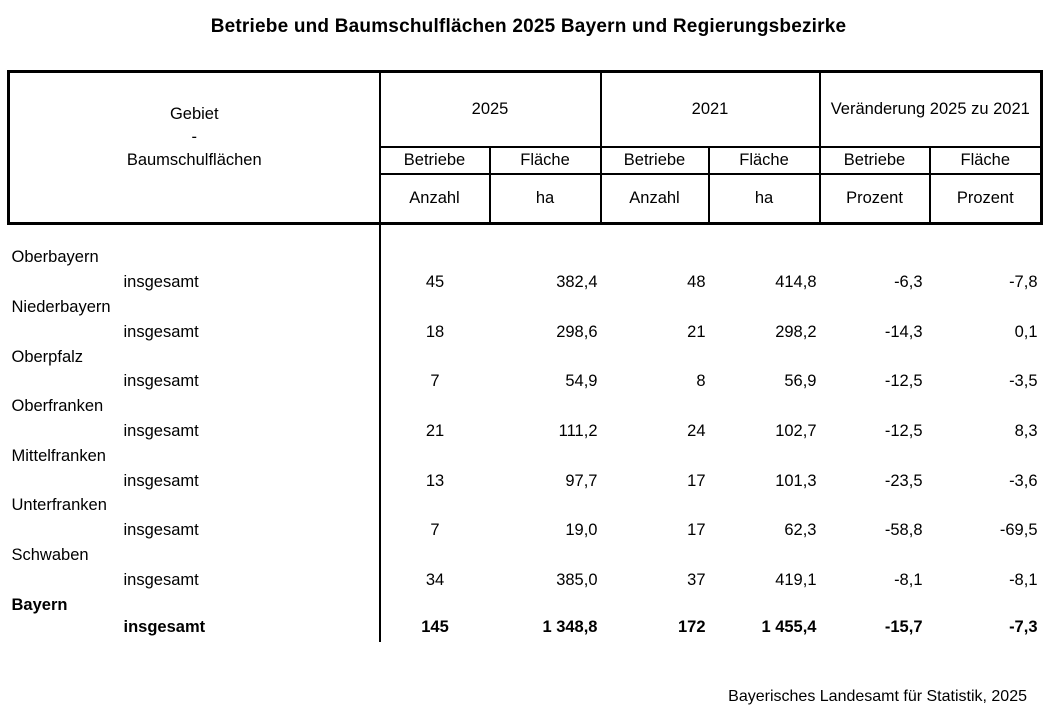 The height and width of the screenshot is (721, 1057). I want to click on region-row: Niederbayern, so click(525, 307).